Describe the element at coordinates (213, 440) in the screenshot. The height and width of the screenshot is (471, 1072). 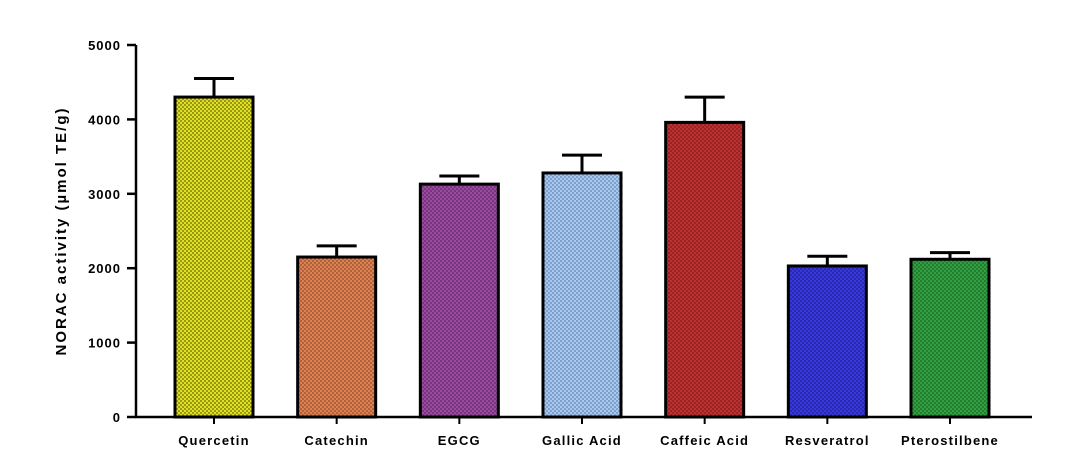
I see `x-tick-label-quercetin: Quercetin` at that location.